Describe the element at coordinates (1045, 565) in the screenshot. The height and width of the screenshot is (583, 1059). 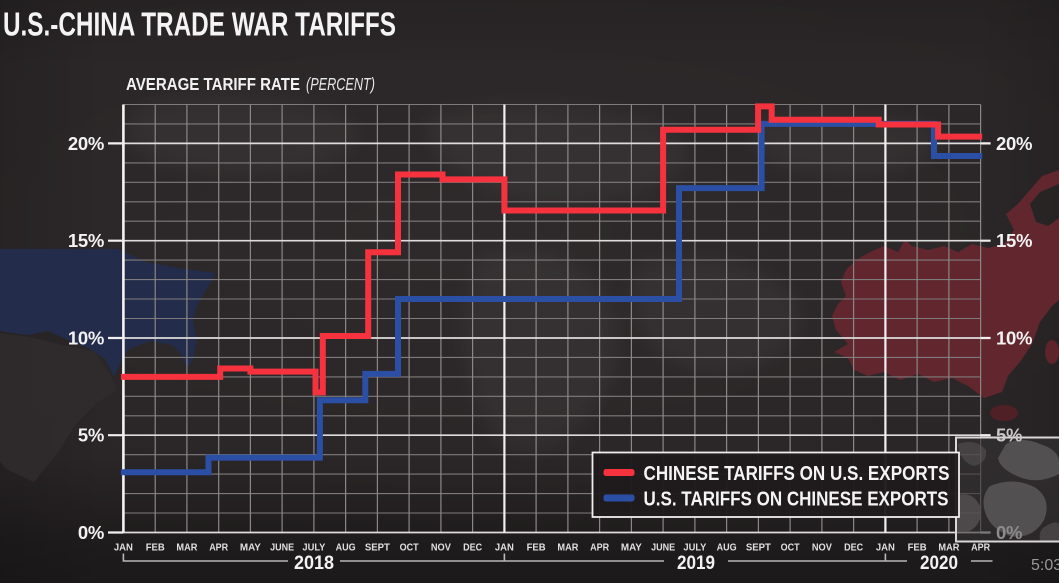
I see `svg-text: 5:03` at that location.